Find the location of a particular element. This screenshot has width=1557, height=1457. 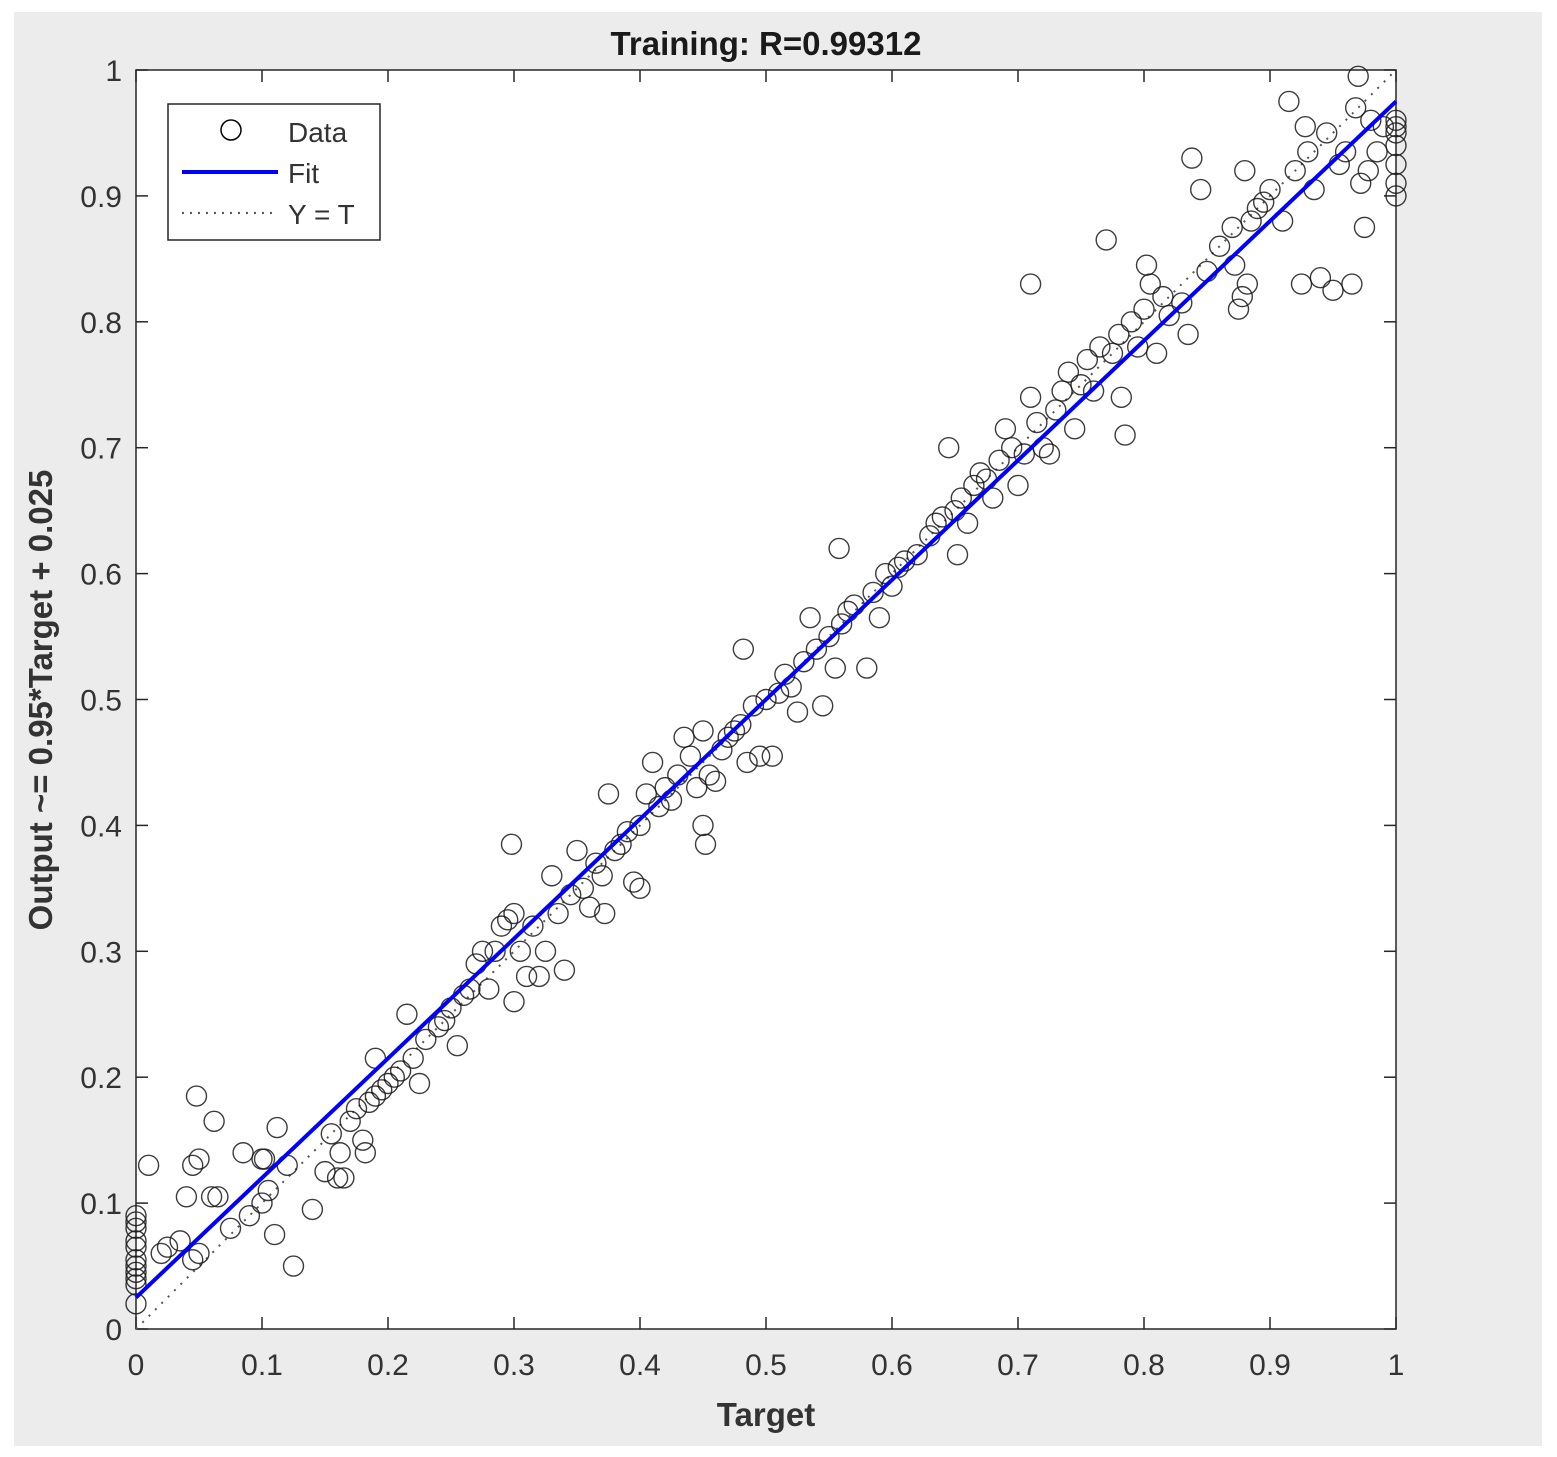

x-tick-label: 0.9 is located at coordinates (1270, 1365).